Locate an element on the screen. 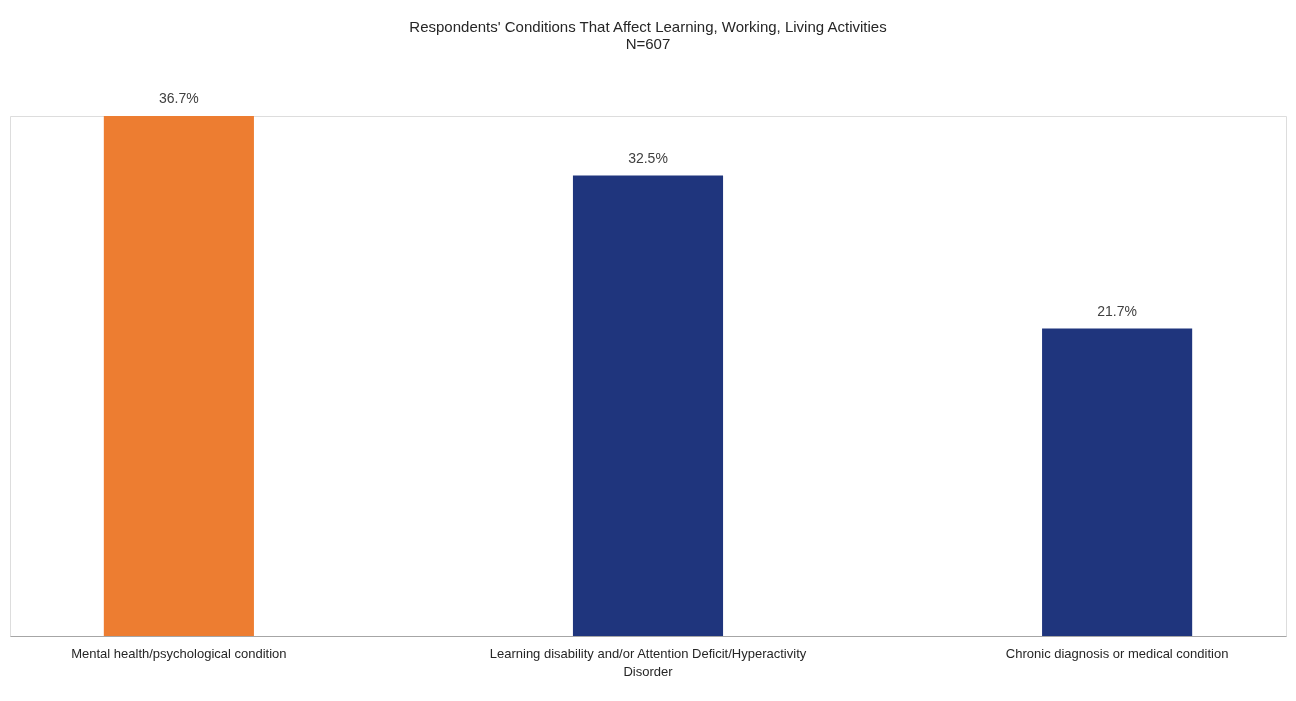 The image size is (1296, 701). data-label: 32.5% is located at coordinates (648, 157).